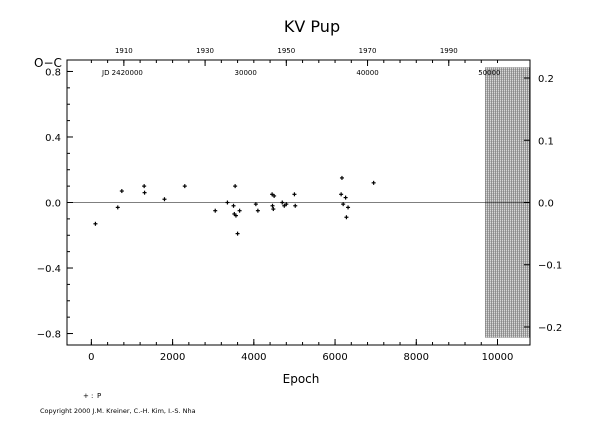 The image size is (590, 425). Describe the element at coordinates (99, 396) in the screenshot. I see `legend-label: P` at that location.